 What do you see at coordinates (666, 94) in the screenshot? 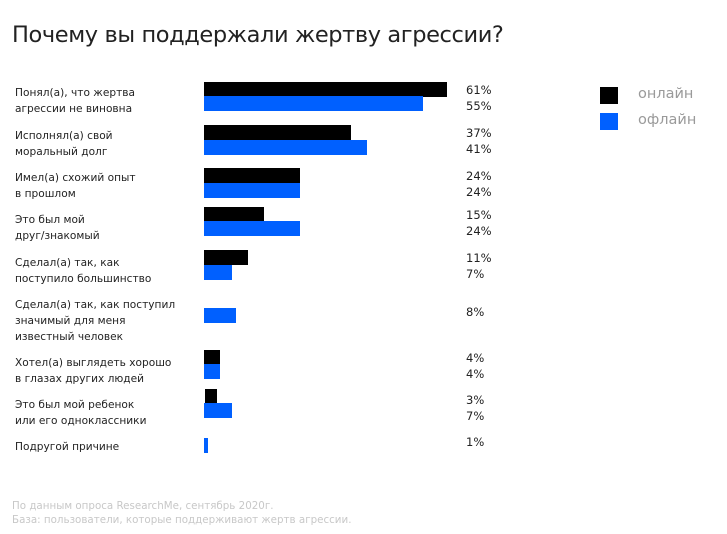
I see `legend-label-online: онлайн` at bounding box center [666, 94].